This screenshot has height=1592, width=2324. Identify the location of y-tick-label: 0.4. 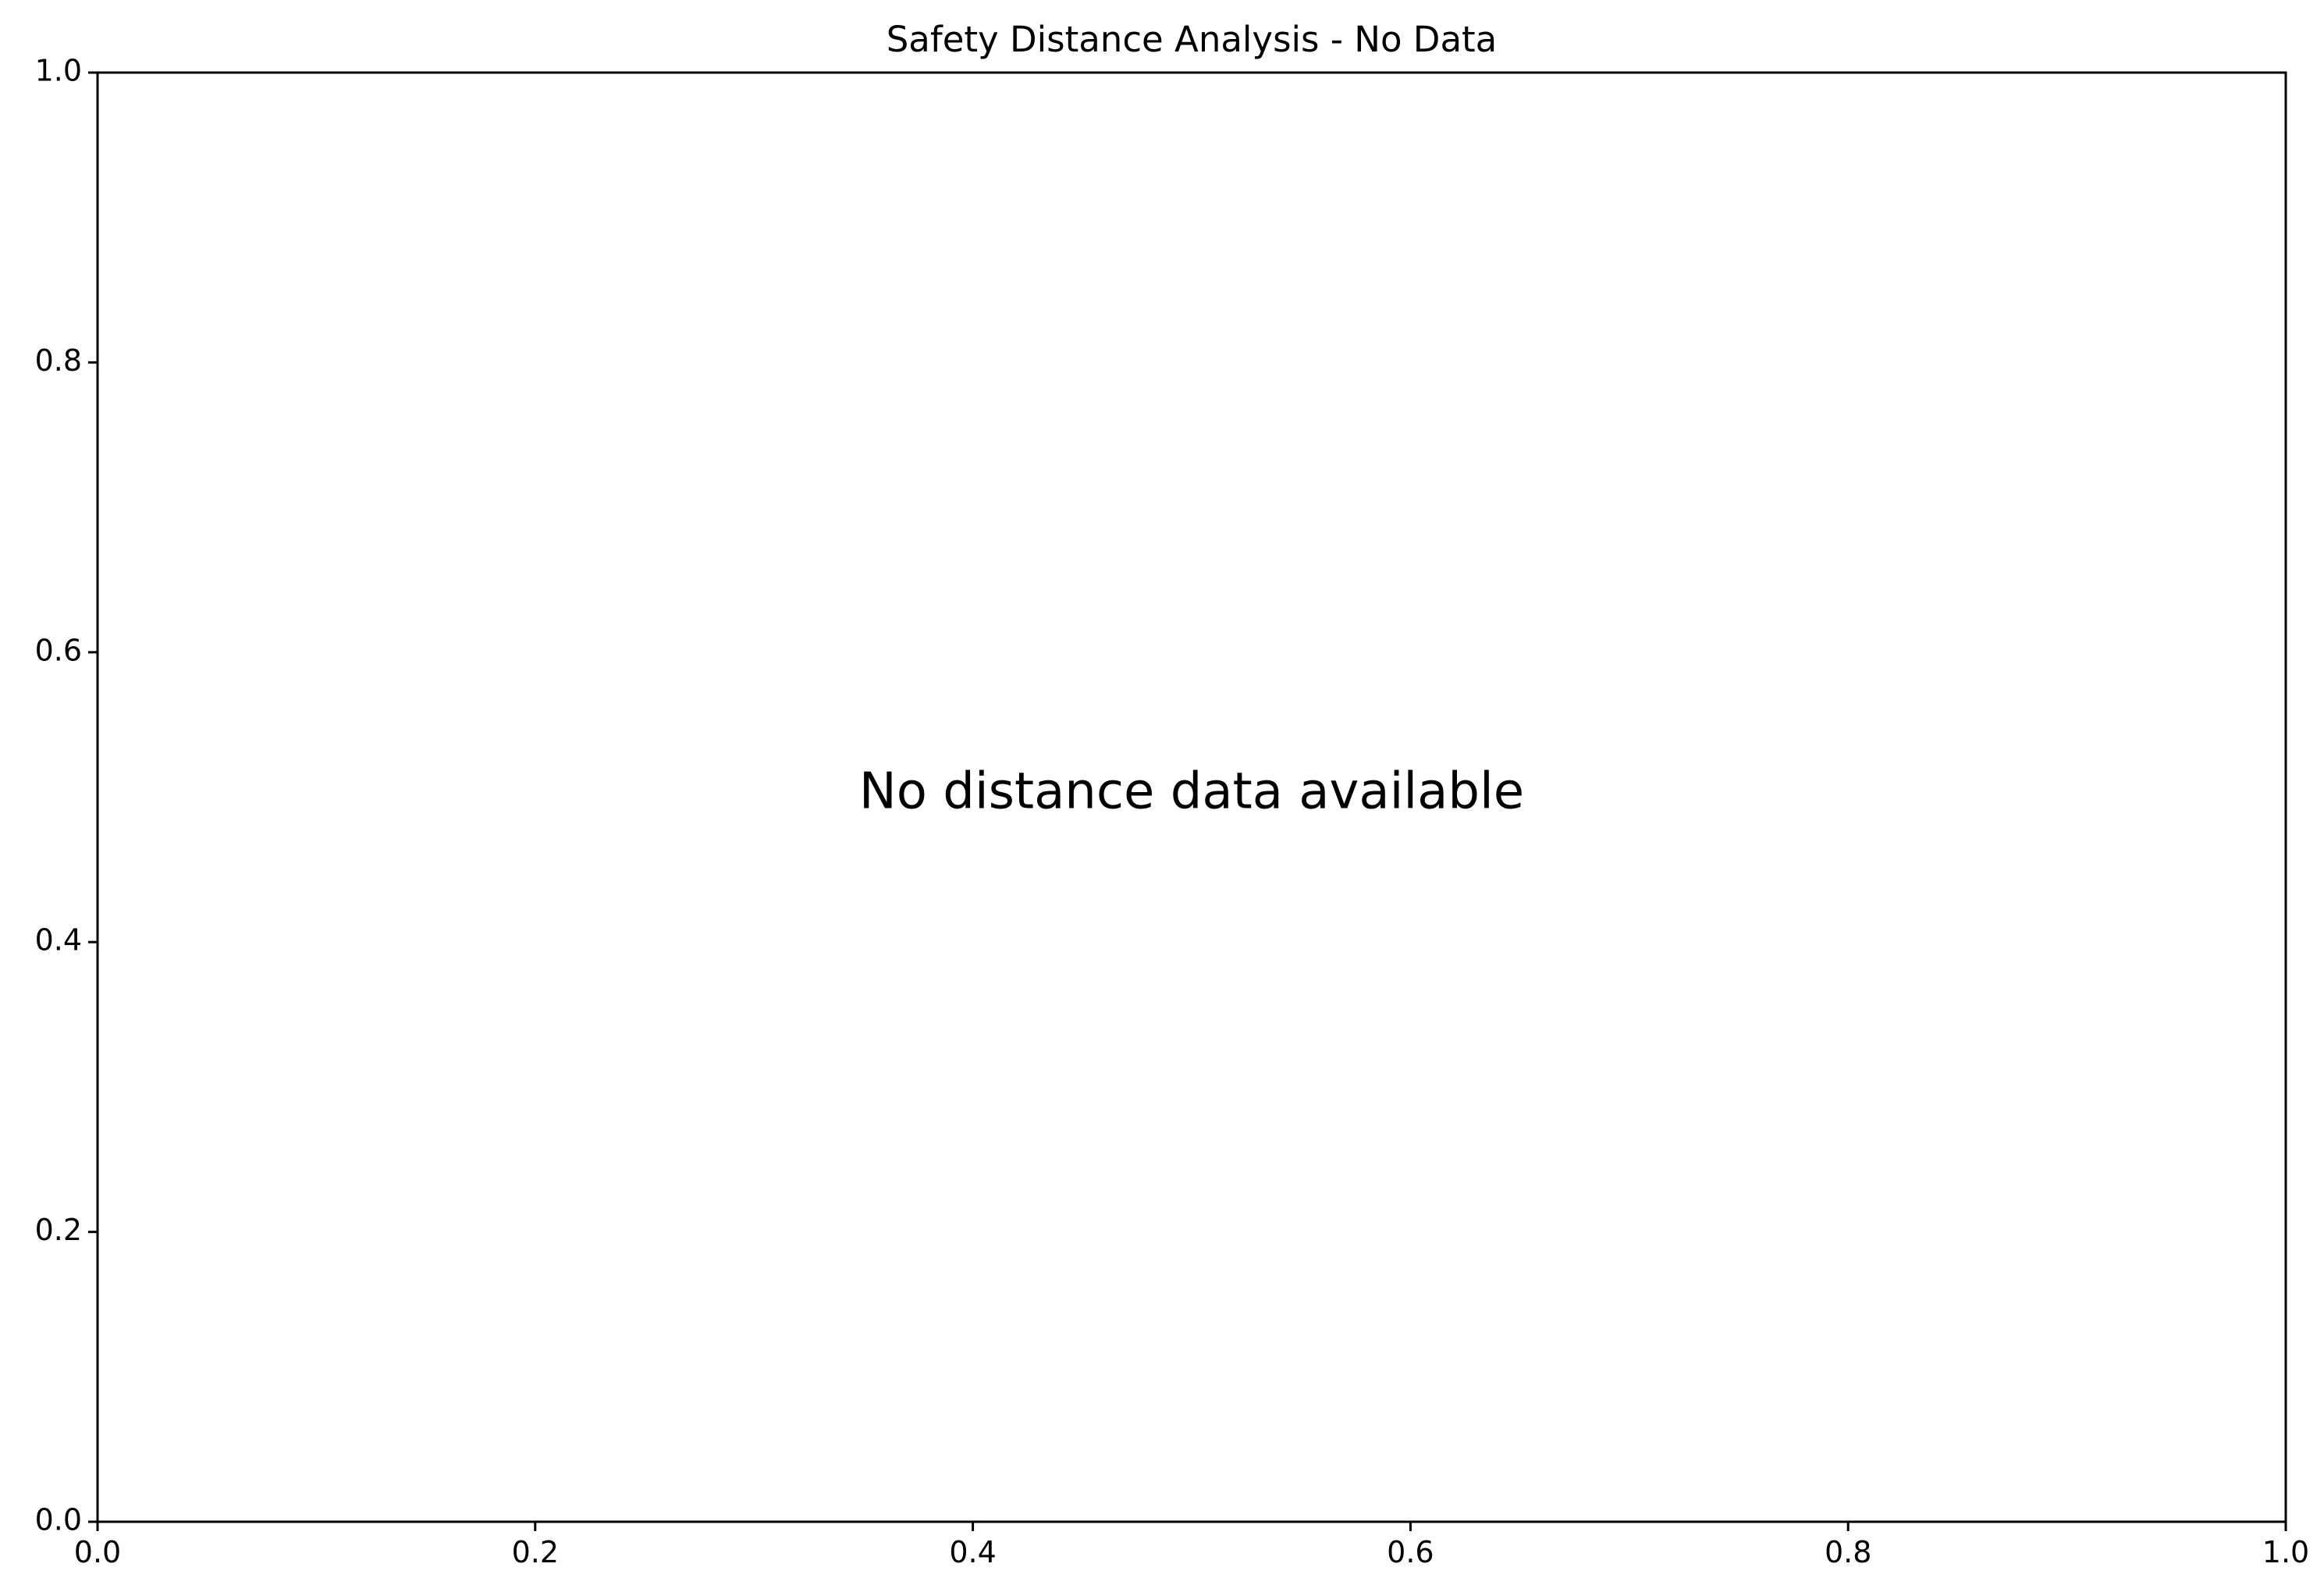
(59, 940).